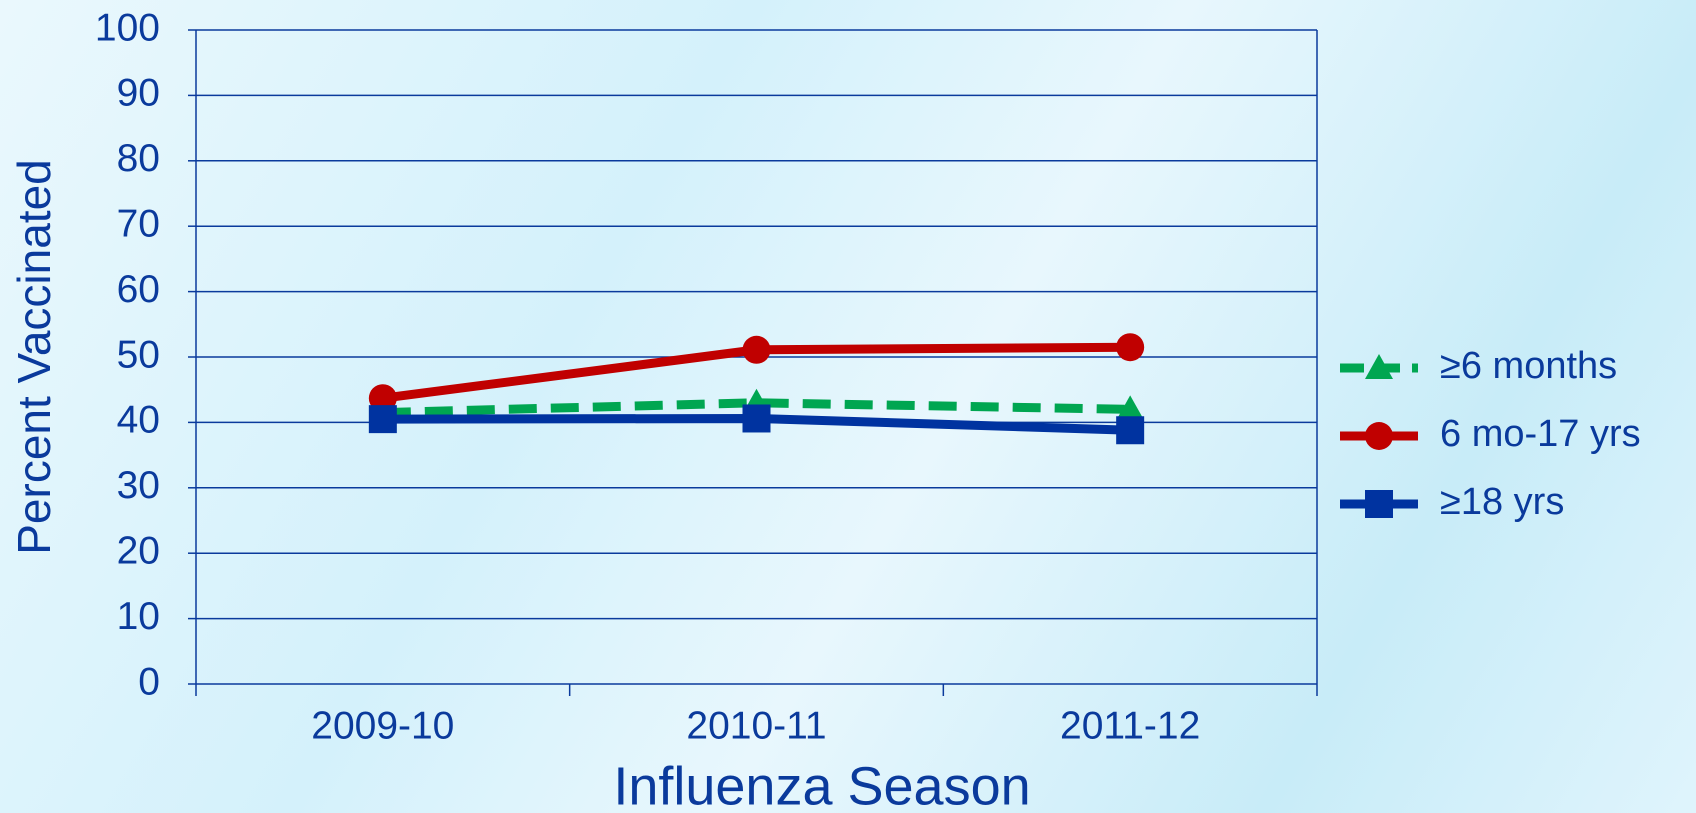  Describe the element at coordinates (138, 289) in the screenshot. I see `y-tick-label: 60` at that location.